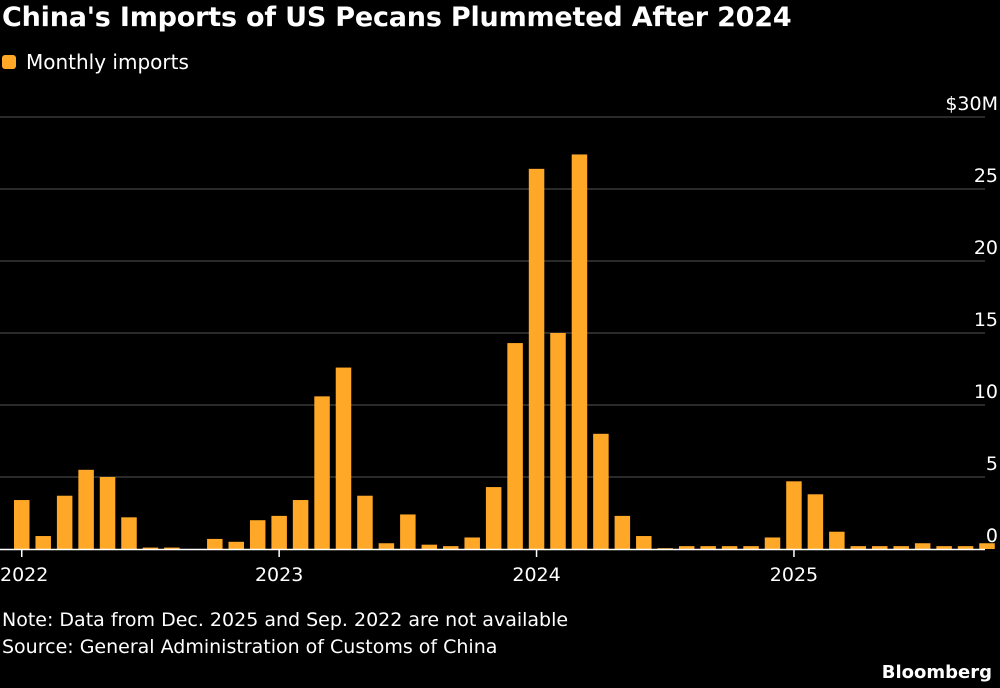  I want to click on y-tick-label: 0, so click(992, 536).